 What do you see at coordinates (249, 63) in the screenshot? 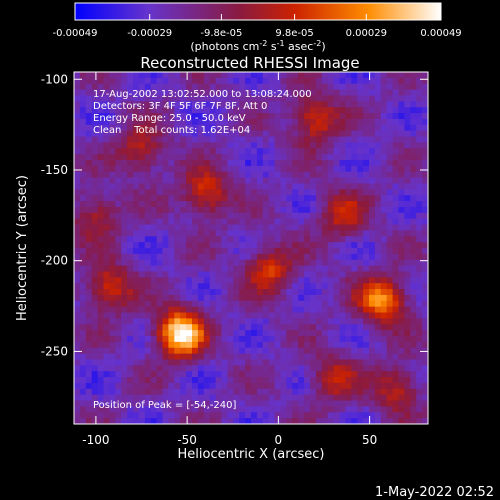
I see `chart-title: Reconstructed RHESSI Image` at bounding box center [249, 63].